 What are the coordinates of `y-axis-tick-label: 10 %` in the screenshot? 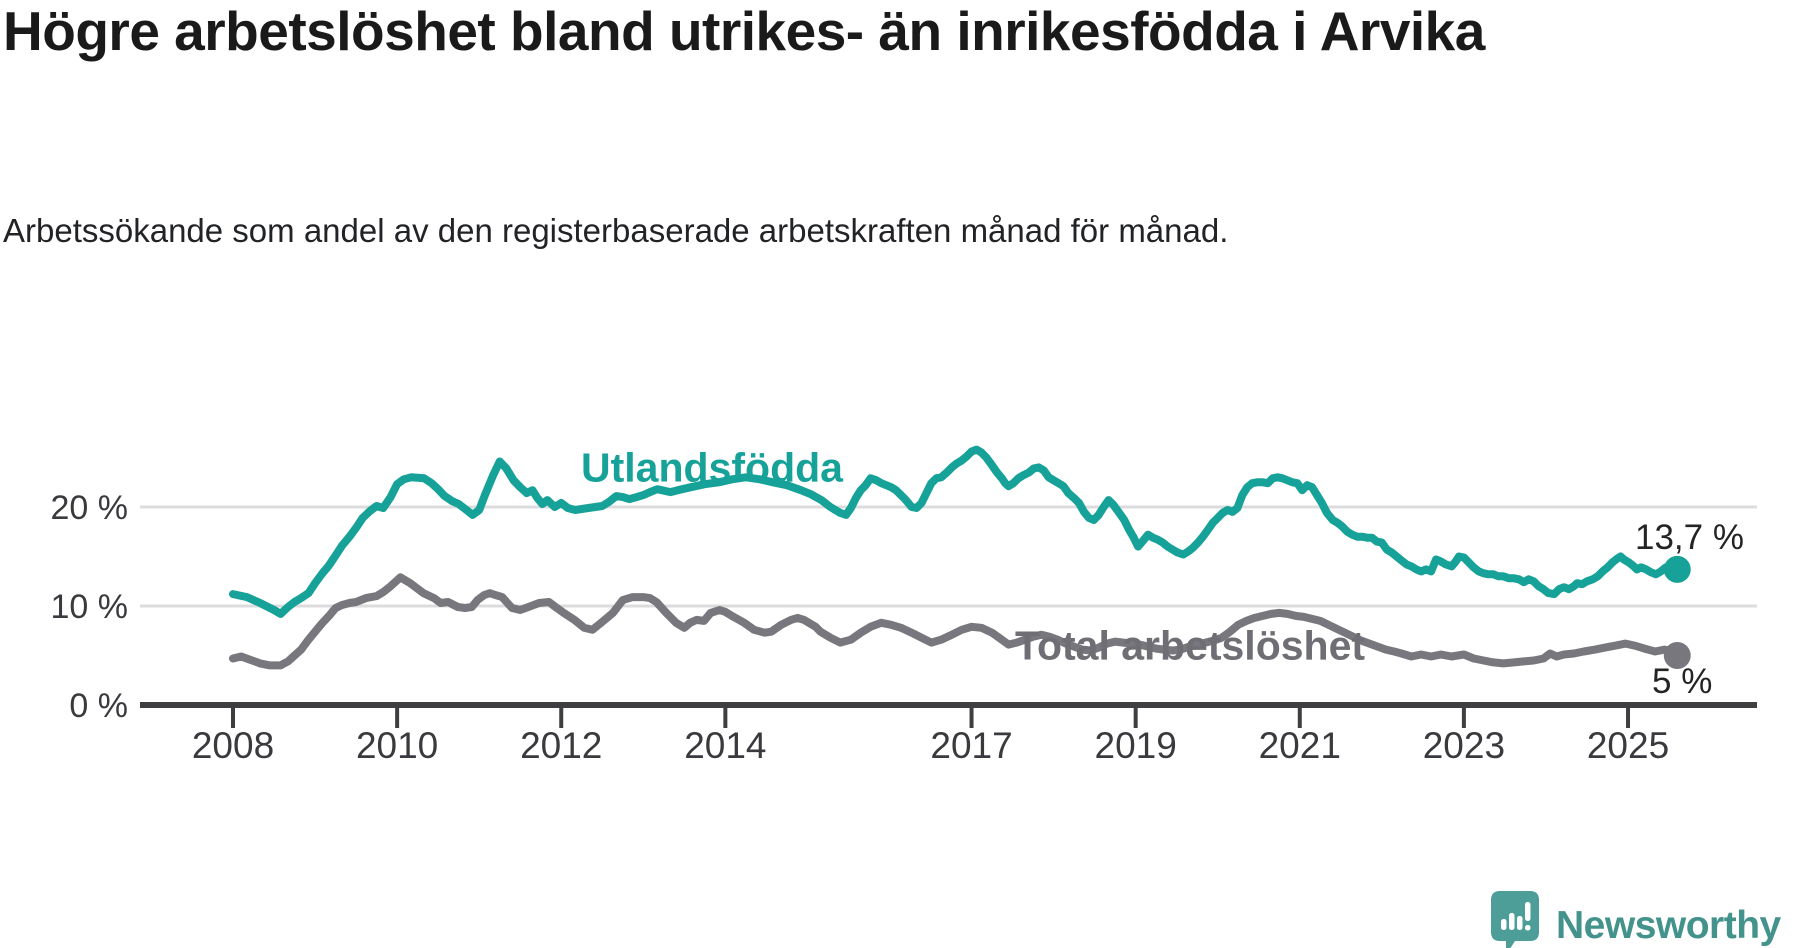 It's located at (90, 607).